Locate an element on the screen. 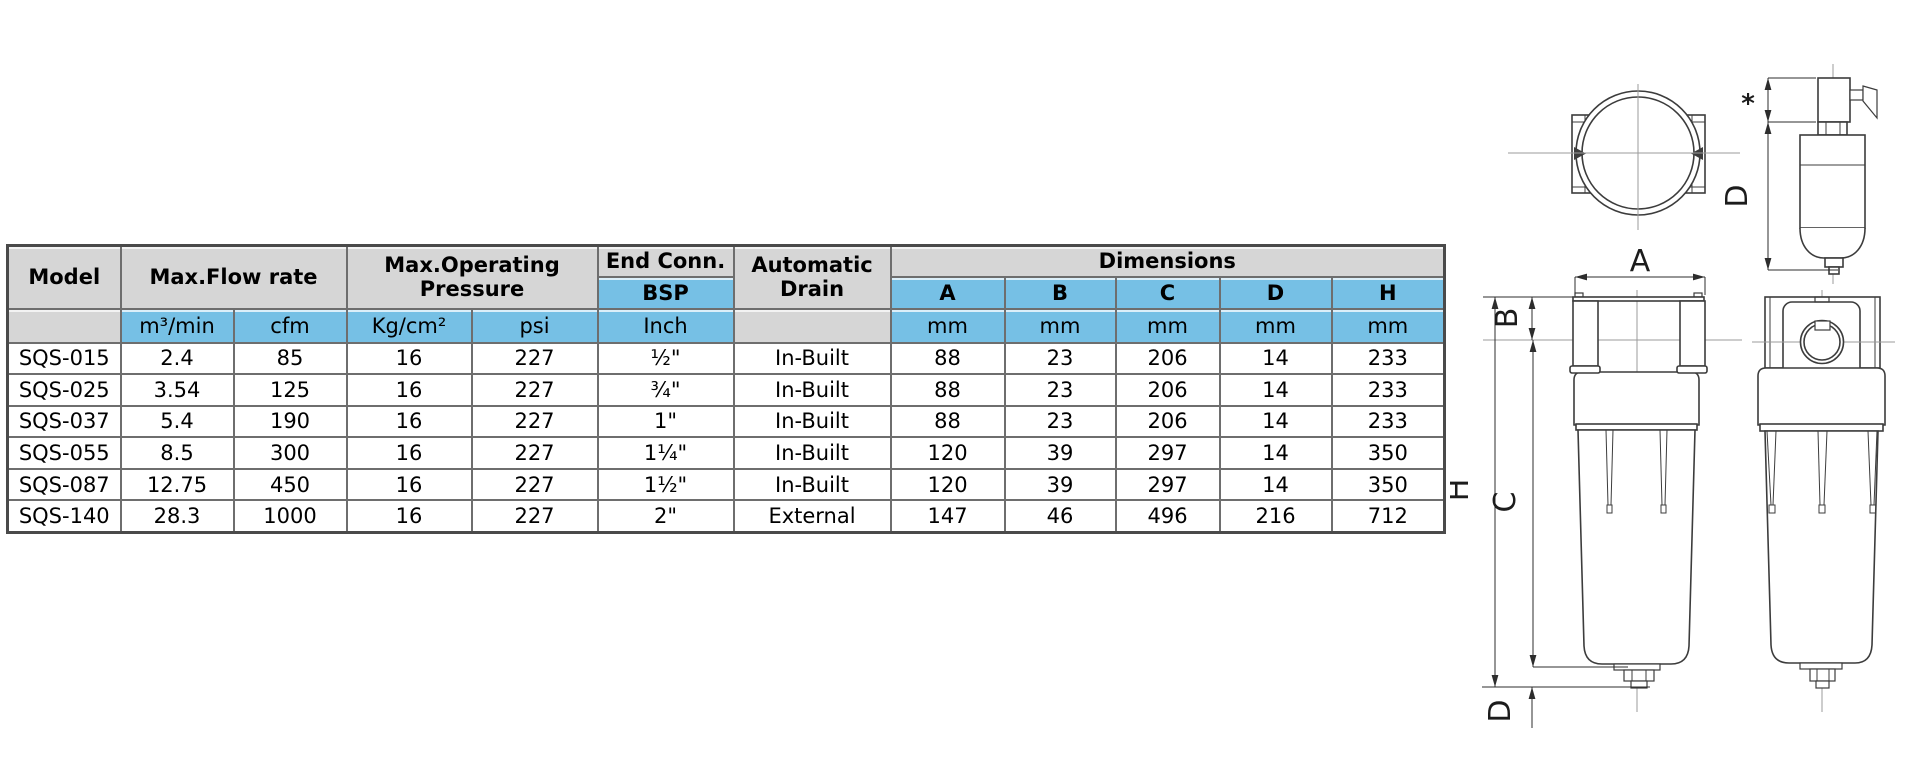 Image resolution: width=1920 pixels, height=760 pixels. drain-dimensions is located at coordinates (1801, 174).